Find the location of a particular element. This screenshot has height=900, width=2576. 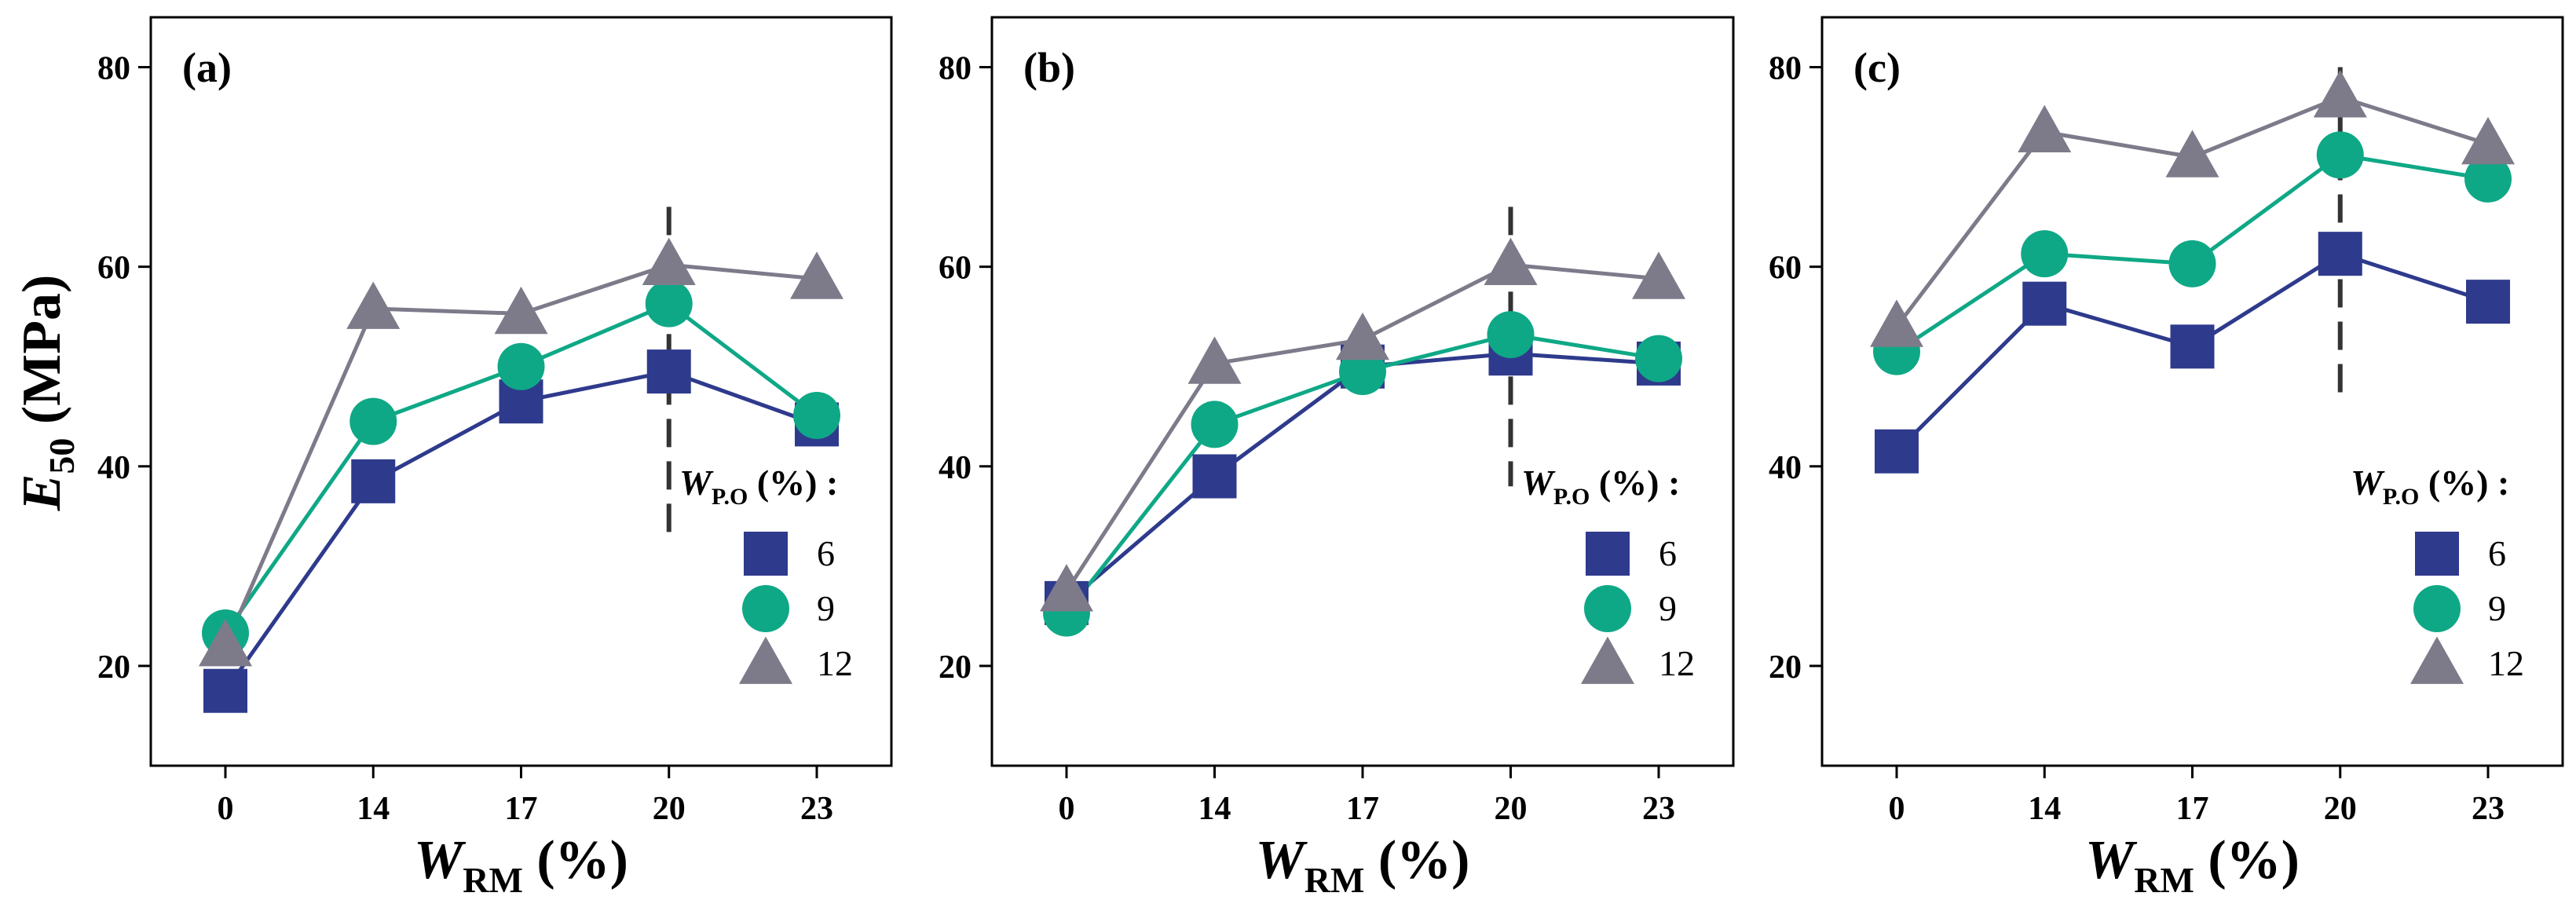

panel-label: (c) is located at coordinates (1877, 67).